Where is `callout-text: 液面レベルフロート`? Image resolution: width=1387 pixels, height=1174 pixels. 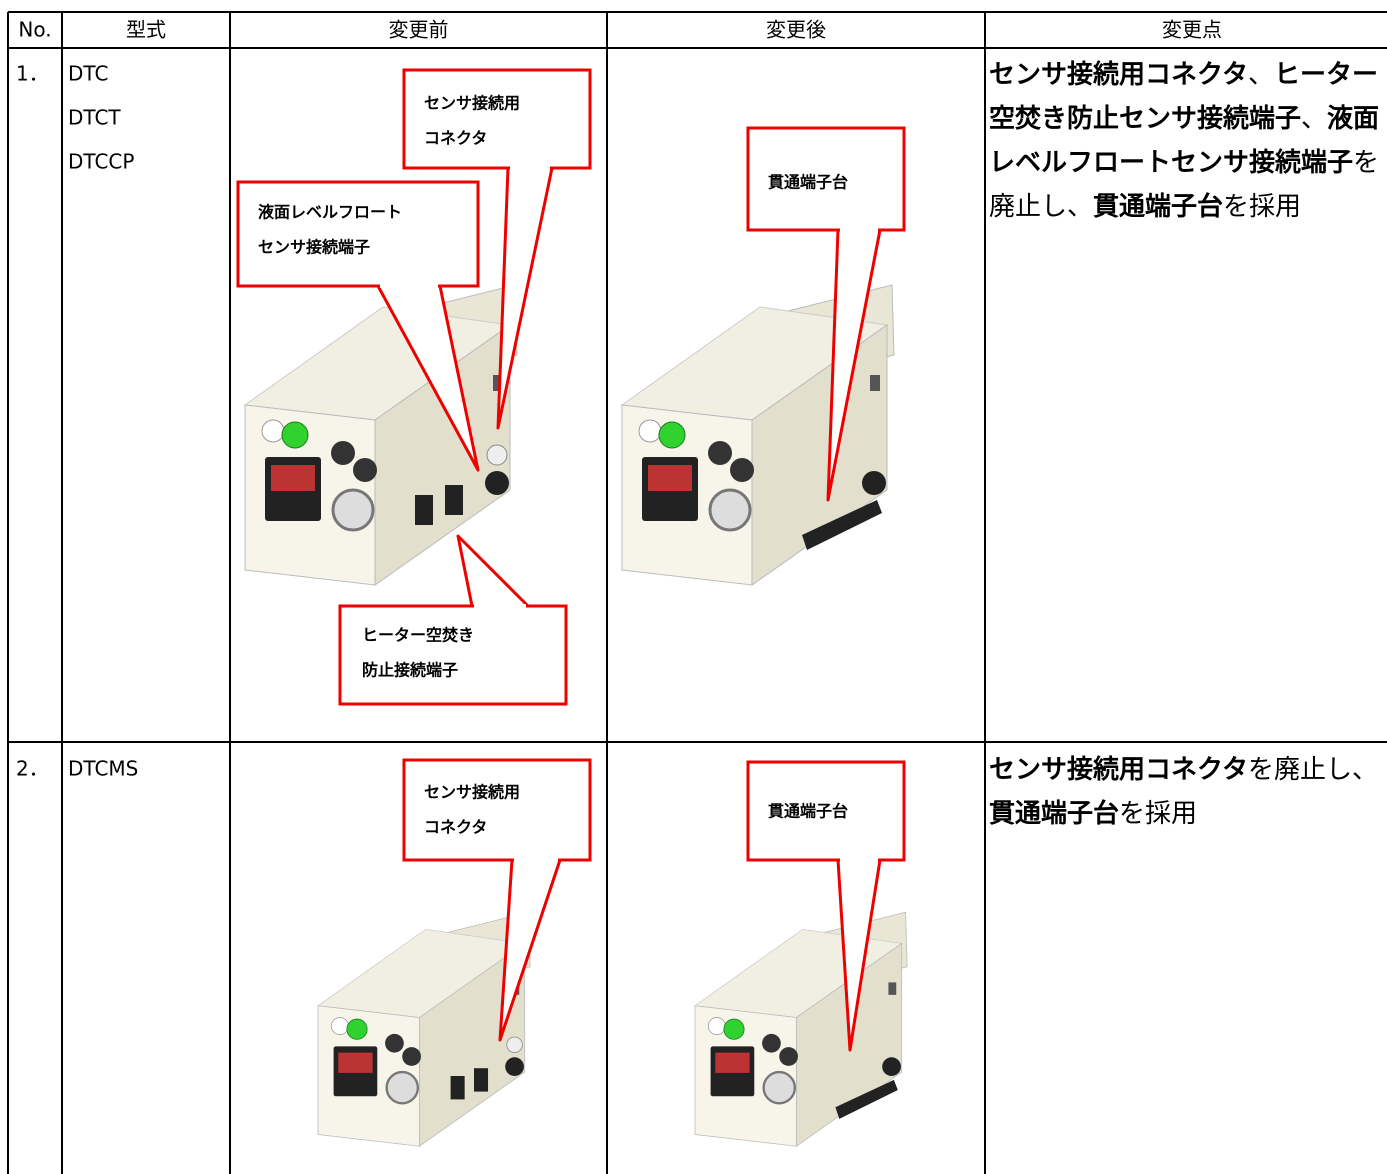
callout-text: 液面レベルフロート is located at coordinates (330, 212).